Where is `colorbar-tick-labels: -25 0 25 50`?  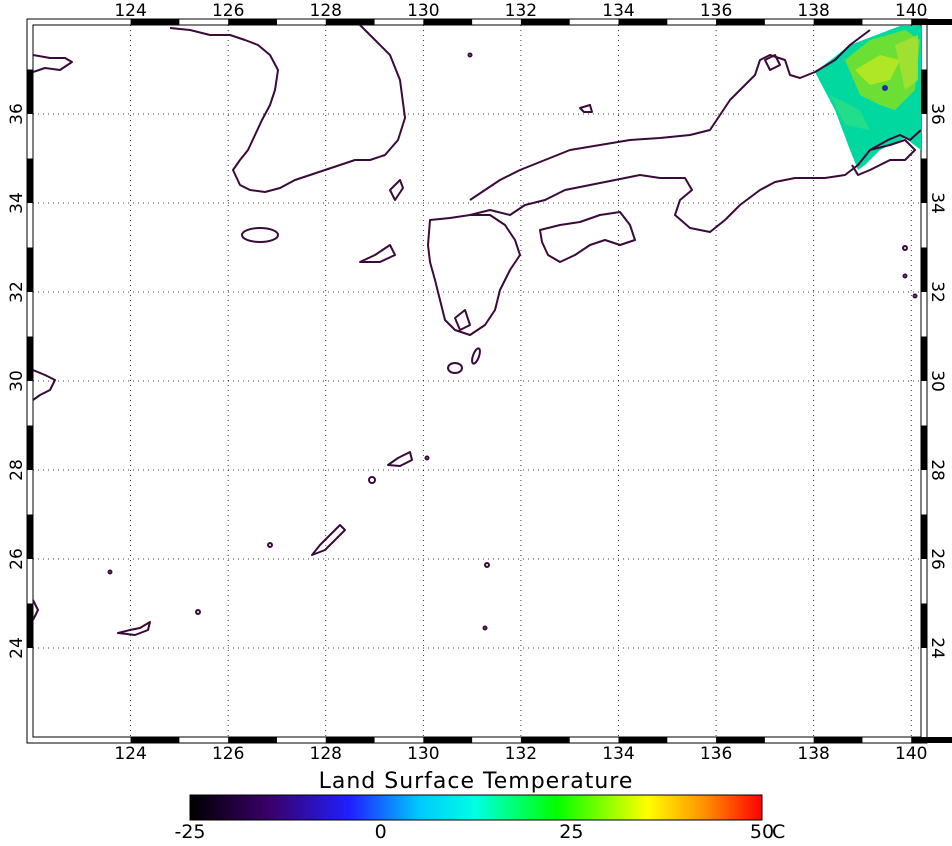 colorbar-tick-labels: -25 0 25 50 is located at coordinates (474, 832).